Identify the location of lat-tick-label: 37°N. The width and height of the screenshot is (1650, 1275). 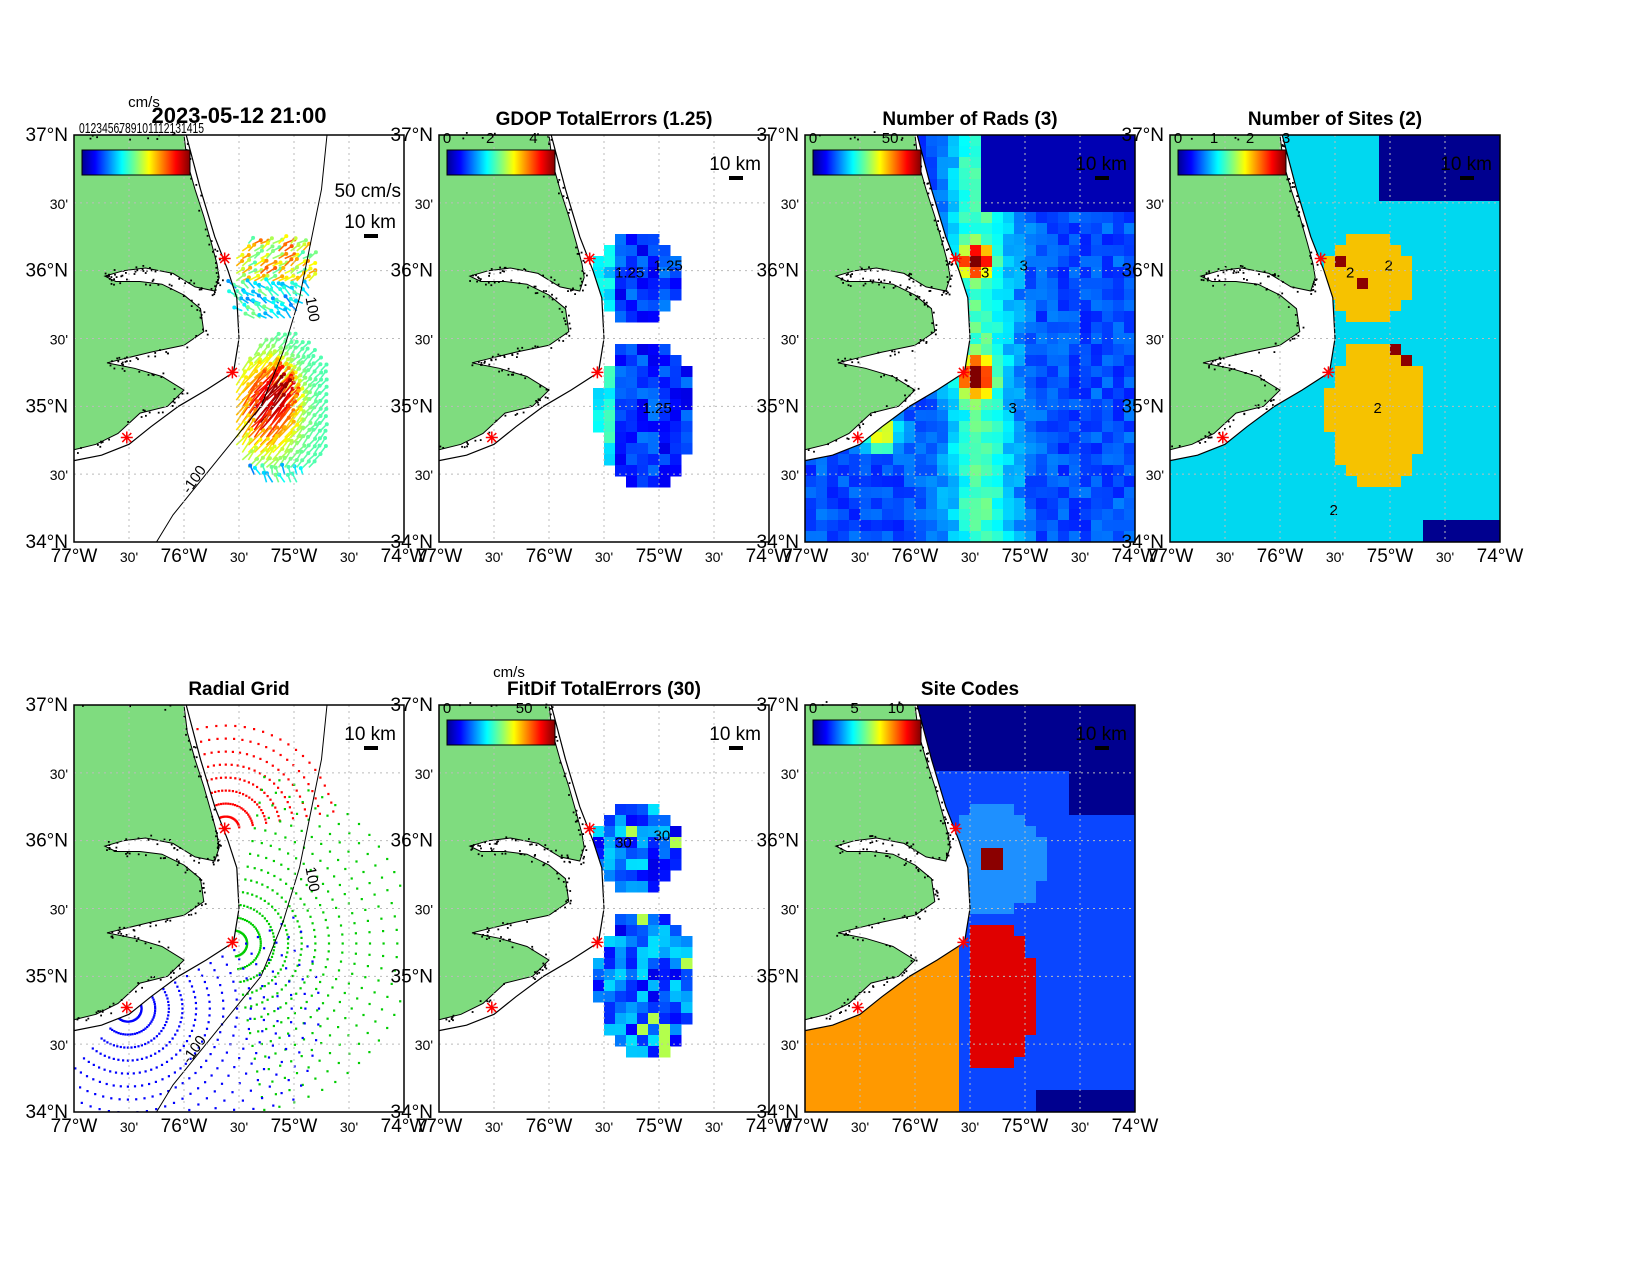
(412, 135).